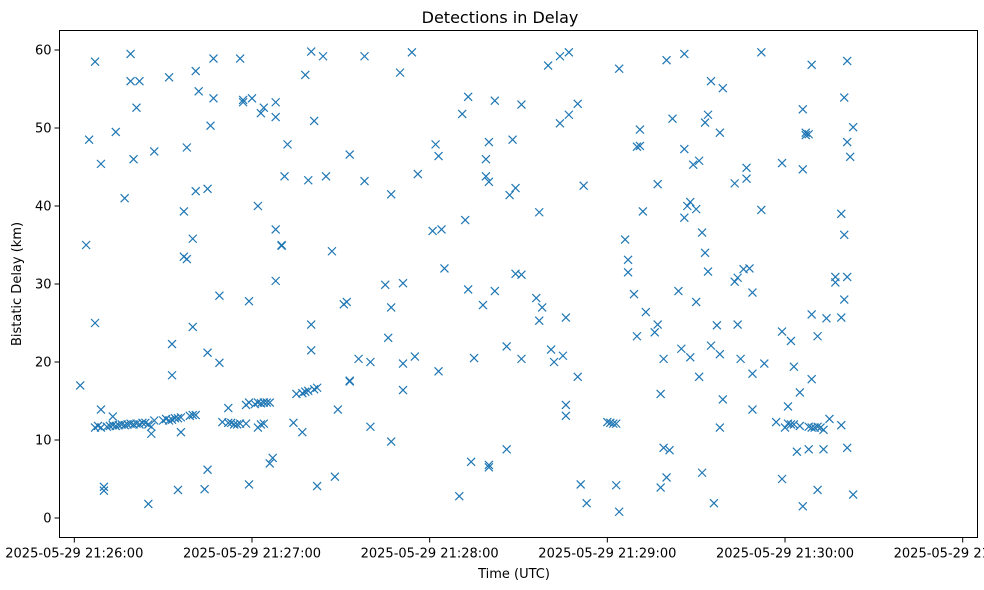 The width and height of the screenshot is (984, 590). I want to click on y-tick-label: 20, so click(43, 363).